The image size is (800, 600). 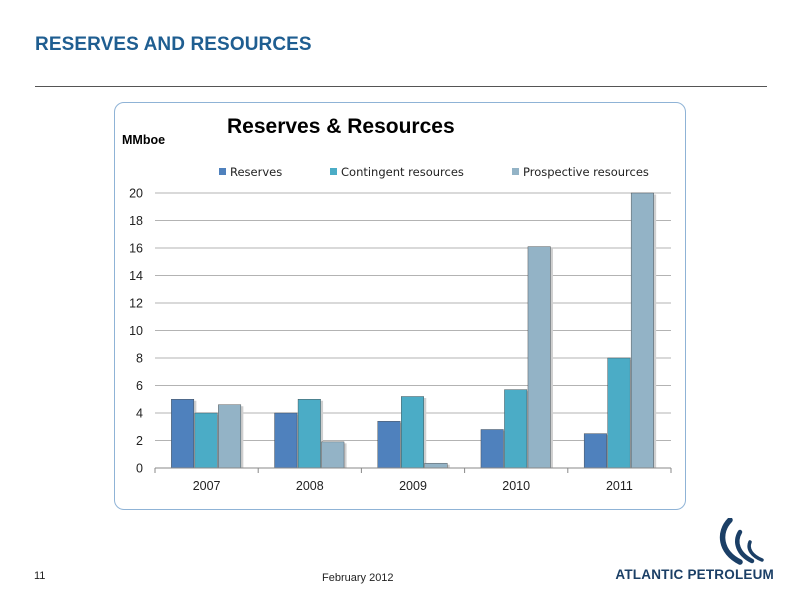 I want to click on y-tick-label: 6, so click(x=139, y=386).